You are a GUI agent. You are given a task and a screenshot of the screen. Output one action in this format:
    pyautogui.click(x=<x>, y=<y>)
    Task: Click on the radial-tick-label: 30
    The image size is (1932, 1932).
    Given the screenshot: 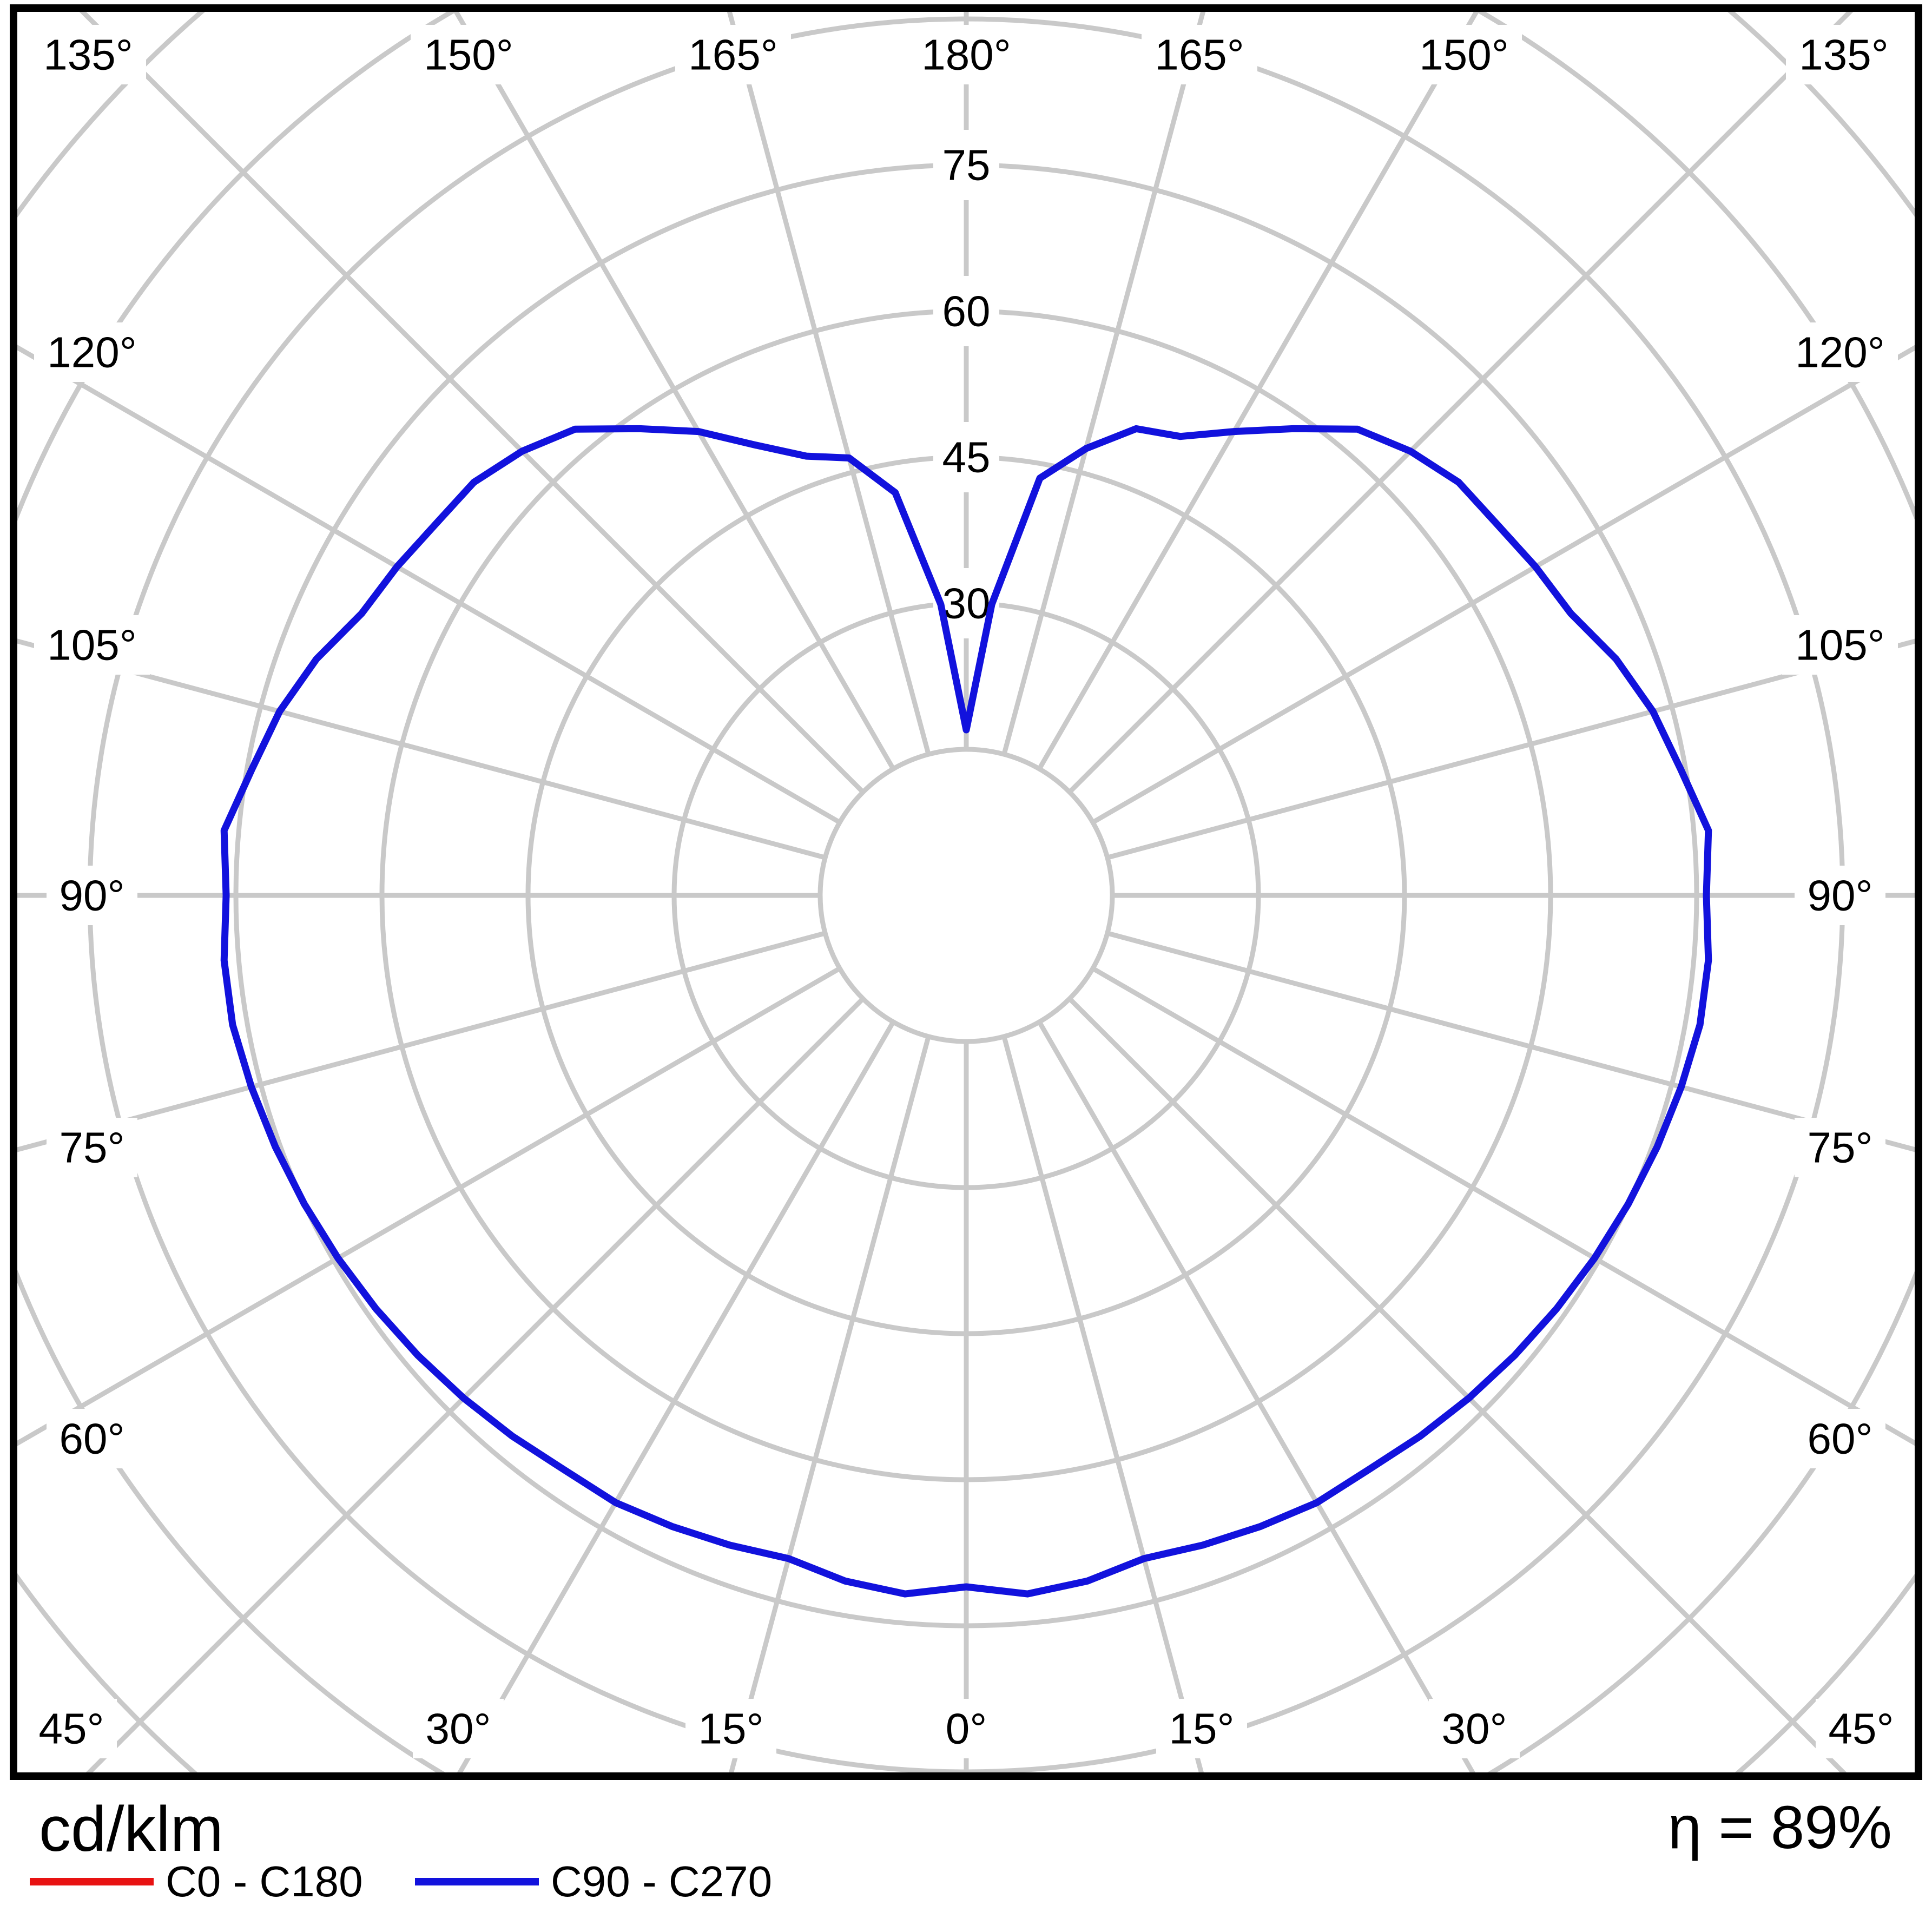 What is the action you would take?
    pyautogui.click(x=966, y=603)
    